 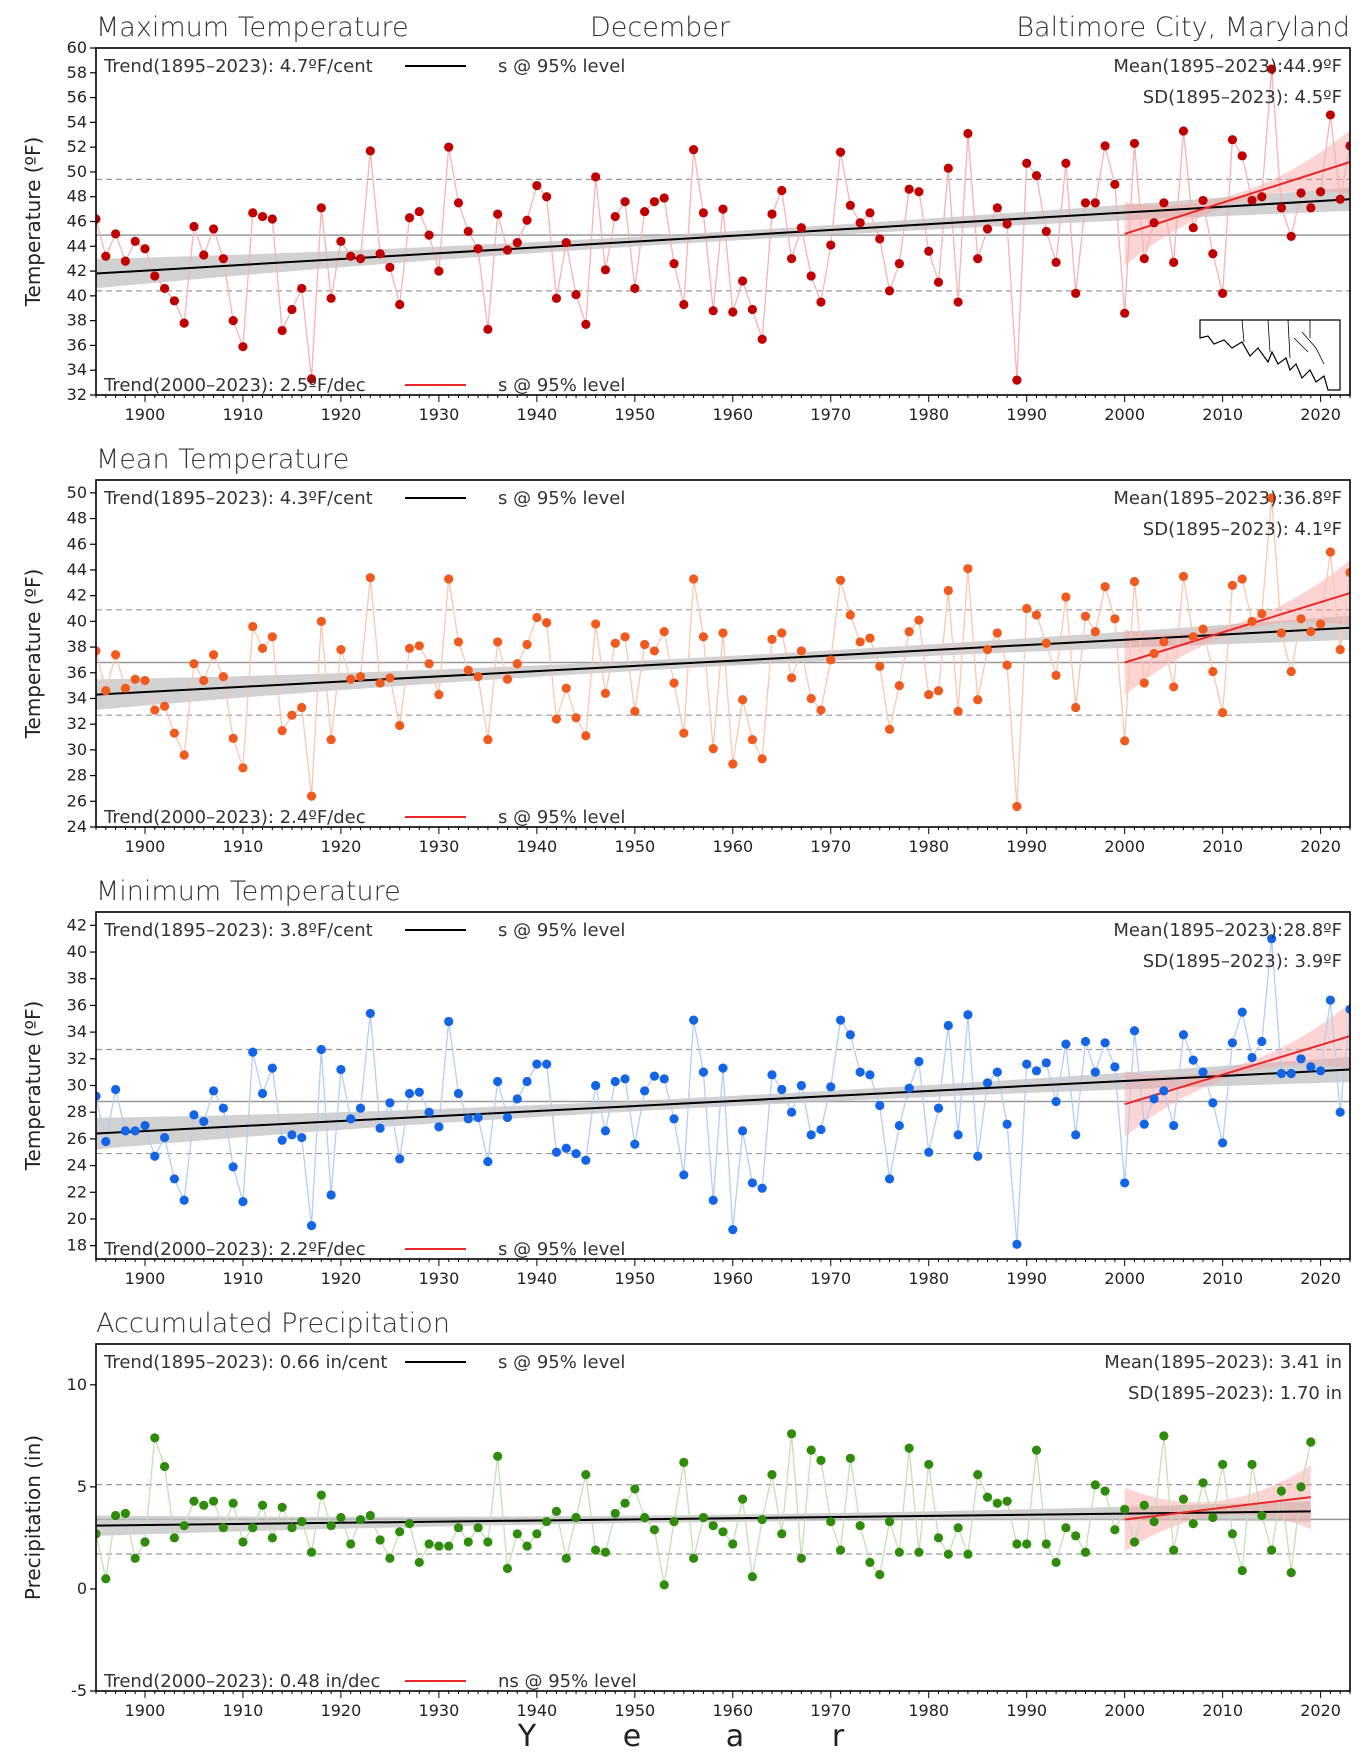 I want to click on header-left-title: Maximum Temperature, so click(x=252, y=27).